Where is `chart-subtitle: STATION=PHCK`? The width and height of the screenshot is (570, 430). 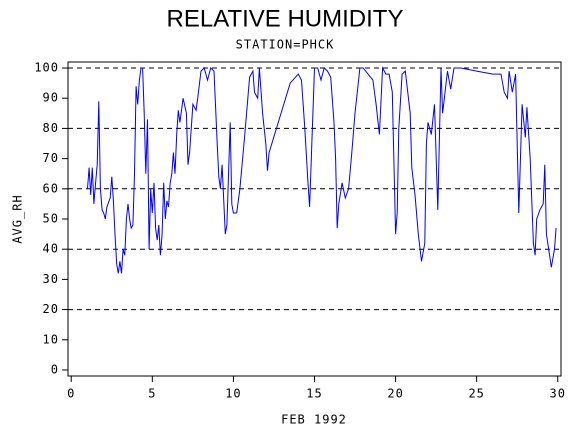 chart-subtitle: STATION=PHCK is located at coordinates (285, 45).